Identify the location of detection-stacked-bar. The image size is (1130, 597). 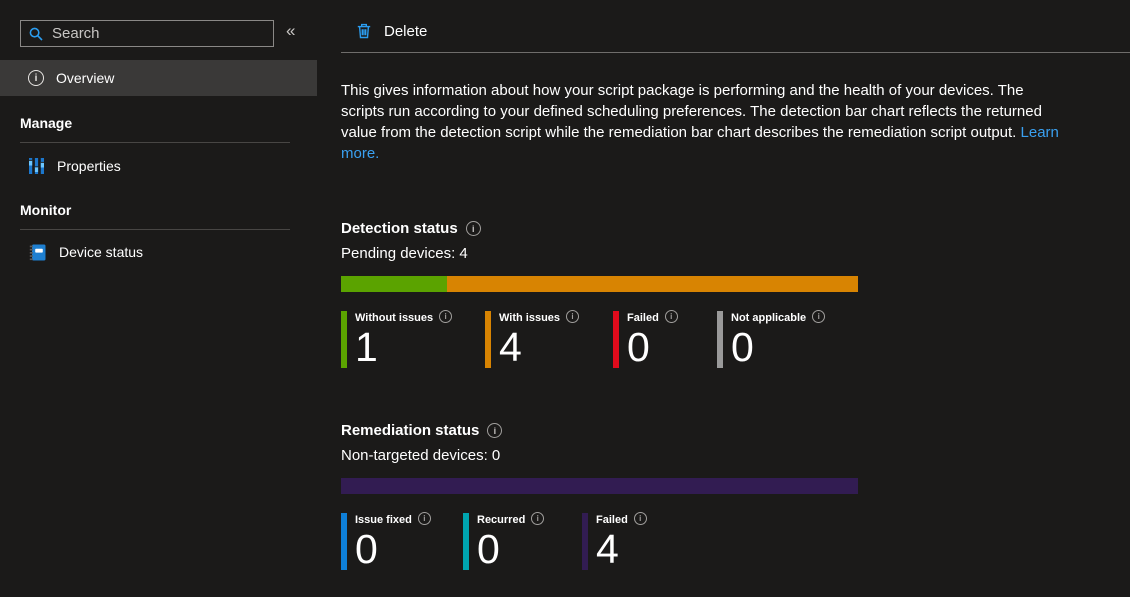
(599, 284).